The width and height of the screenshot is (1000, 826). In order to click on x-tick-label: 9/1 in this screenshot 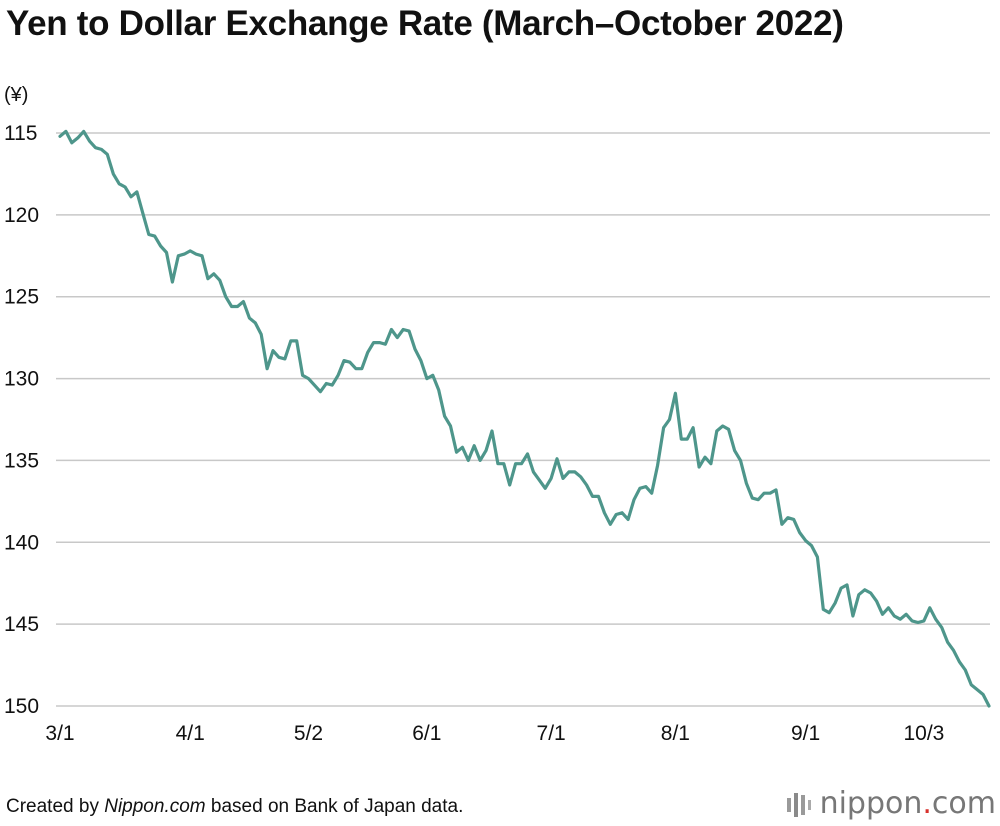, I will do `click(805, 733)`.